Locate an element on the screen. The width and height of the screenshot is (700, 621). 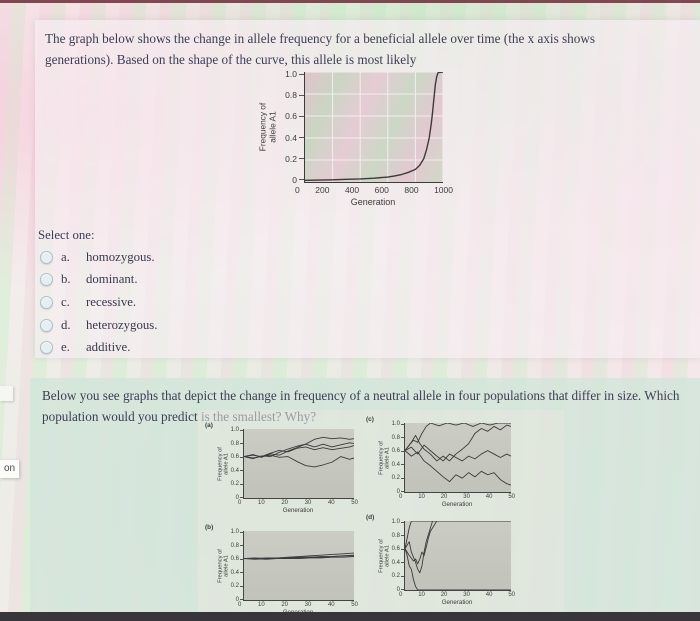
drift-chart-c is located at coordinates (457, 458).